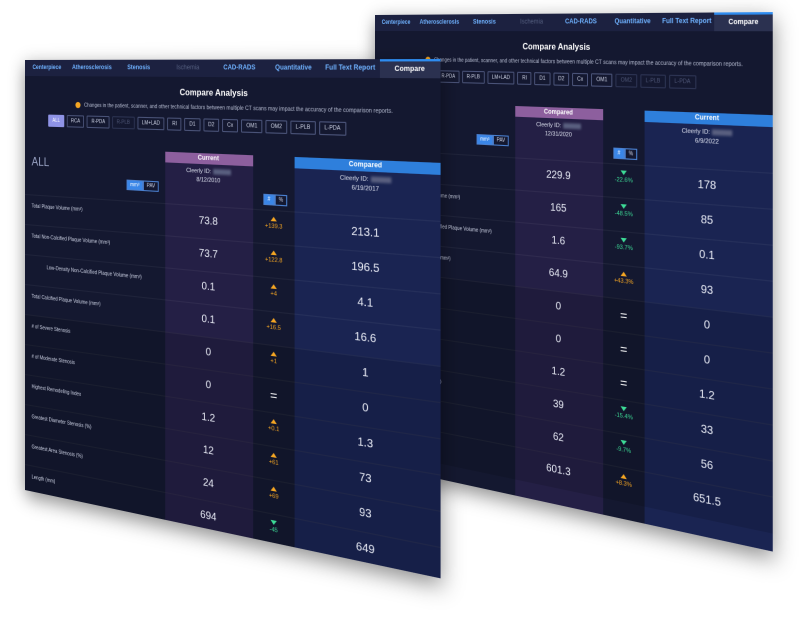 The width and height of the screenshot is (800, 629). I want to click on difference-text: -93.7%, so click(623, 248).